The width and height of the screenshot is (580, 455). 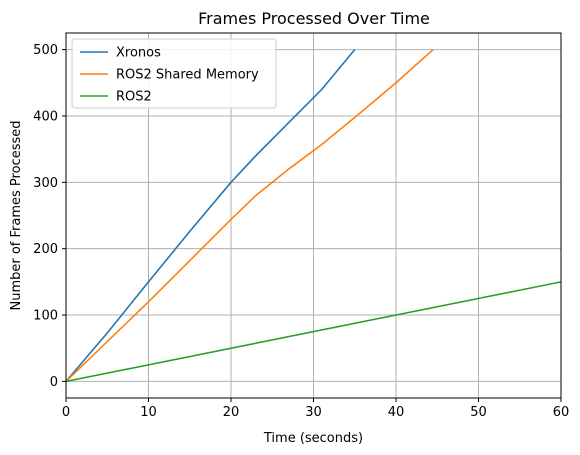 I want to click on x-tick-label: 30, so click(x=313, y=412).